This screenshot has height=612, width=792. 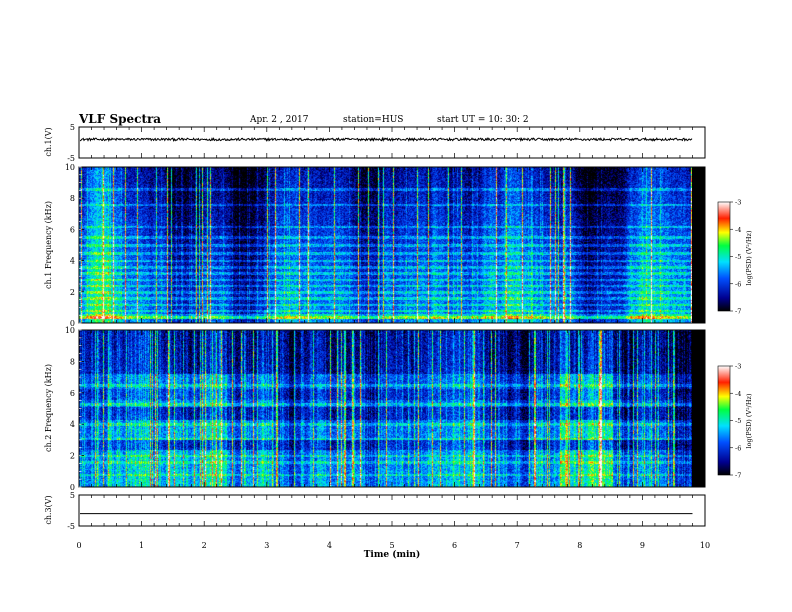 What do you see at coordinates (48, 141) in the screenshot?
I see `ylabel-ch1: ch.1(V)` at bounding box center [48, 141].